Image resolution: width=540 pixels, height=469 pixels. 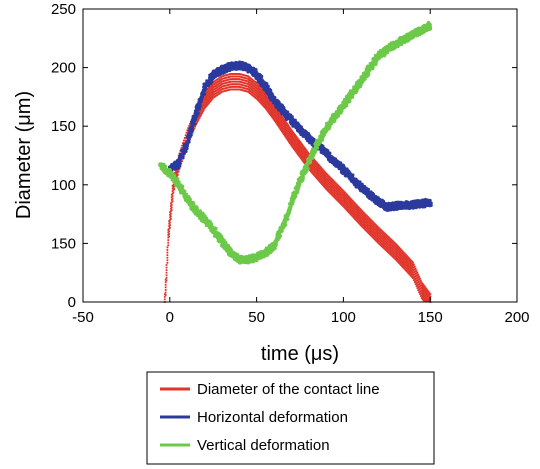 I want to click on series-3-point, so click(x=173, y=176).